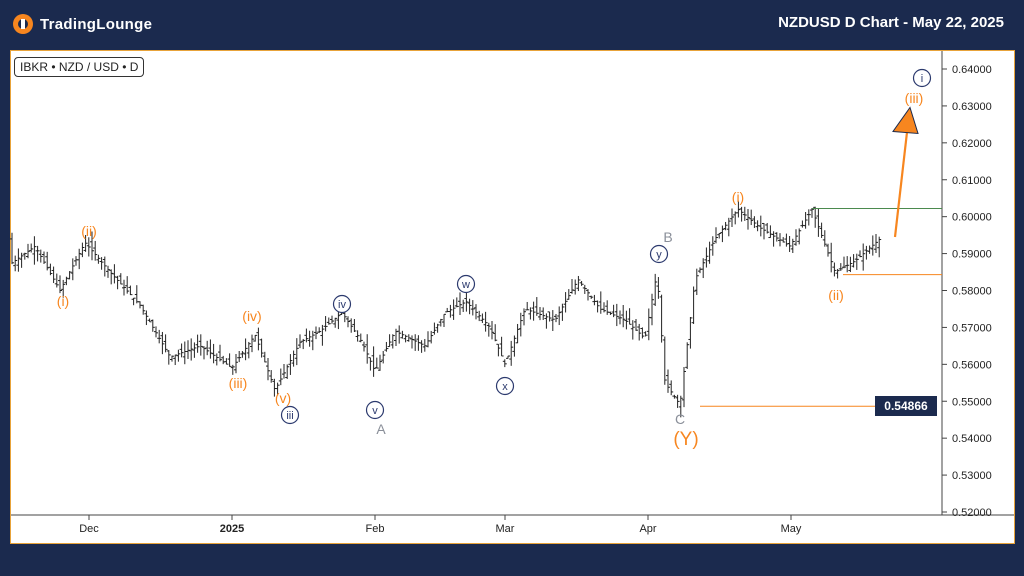 The width and height of the screenshot is (1024, 576). What do you see at coordinates (96, 24) in the screenshot?
I see `brand-name: TradingLounge` at bounding box center [96, 24].